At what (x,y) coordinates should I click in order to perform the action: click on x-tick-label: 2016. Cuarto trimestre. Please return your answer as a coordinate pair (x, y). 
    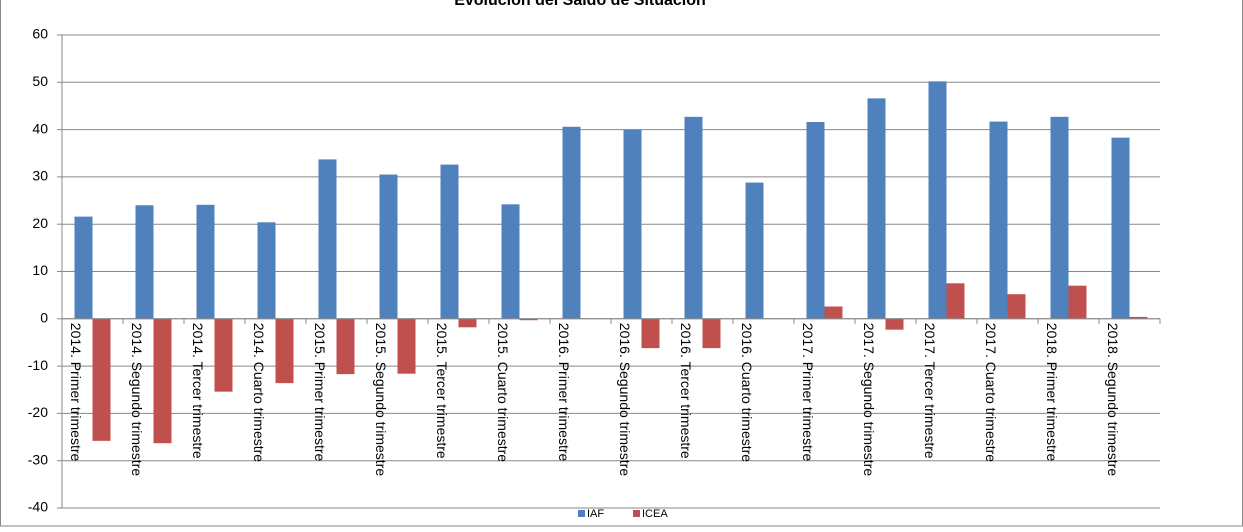
    Looking at the image, I should click on (747, 392).